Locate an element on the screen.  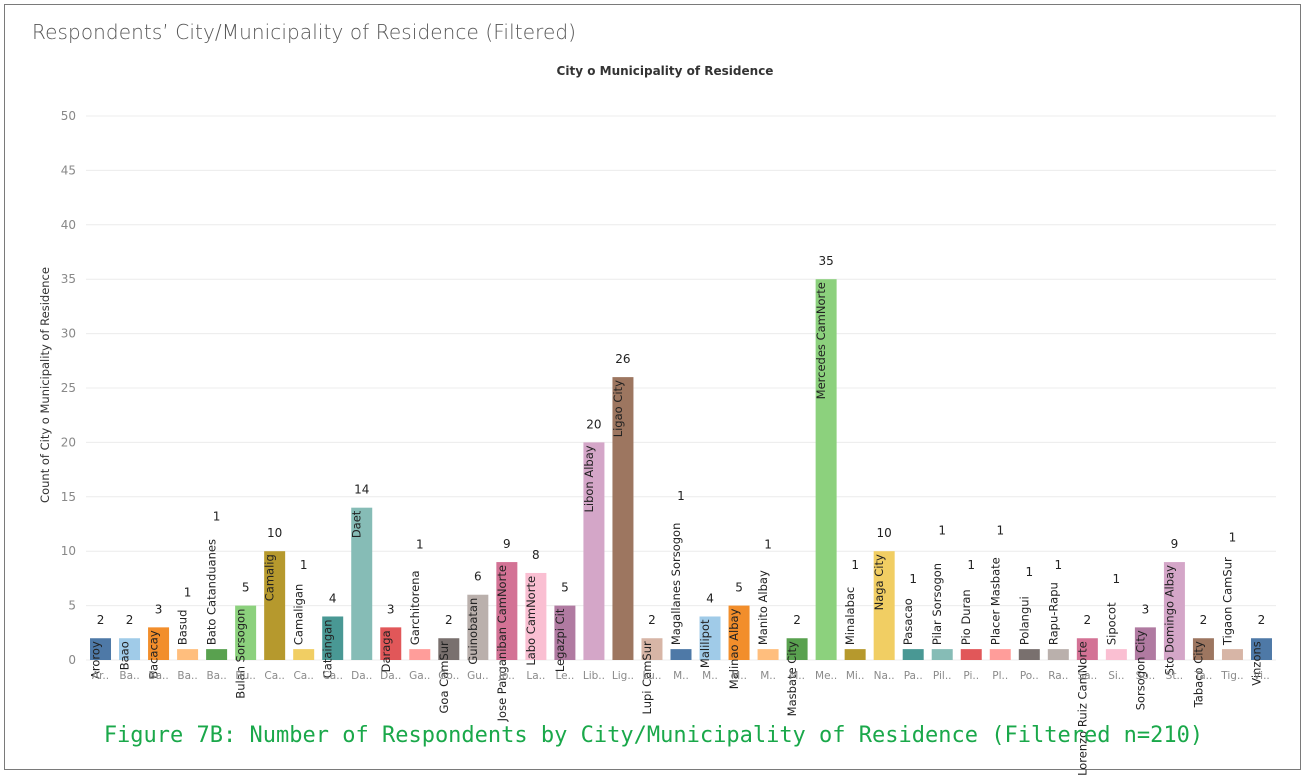
x-tick-label: Lib.. is located at coordinates (594, 676).